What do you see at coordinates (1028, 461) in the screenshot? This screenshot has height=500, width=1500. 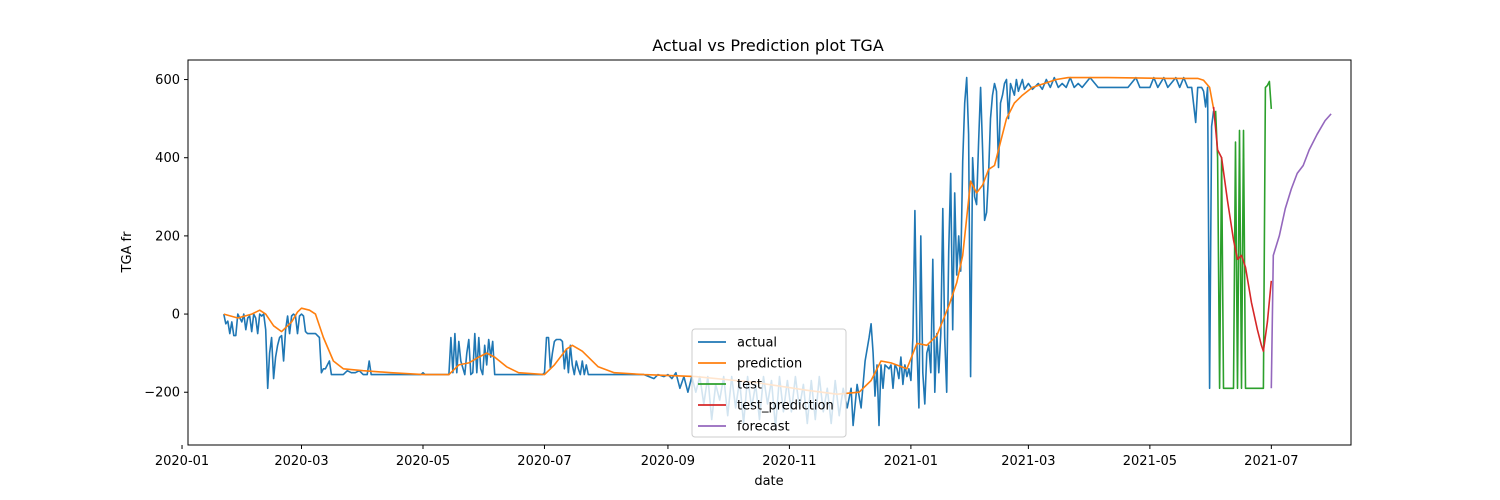 I see `x-tick-label: 2021-03` at bounding box center [1028, 461].